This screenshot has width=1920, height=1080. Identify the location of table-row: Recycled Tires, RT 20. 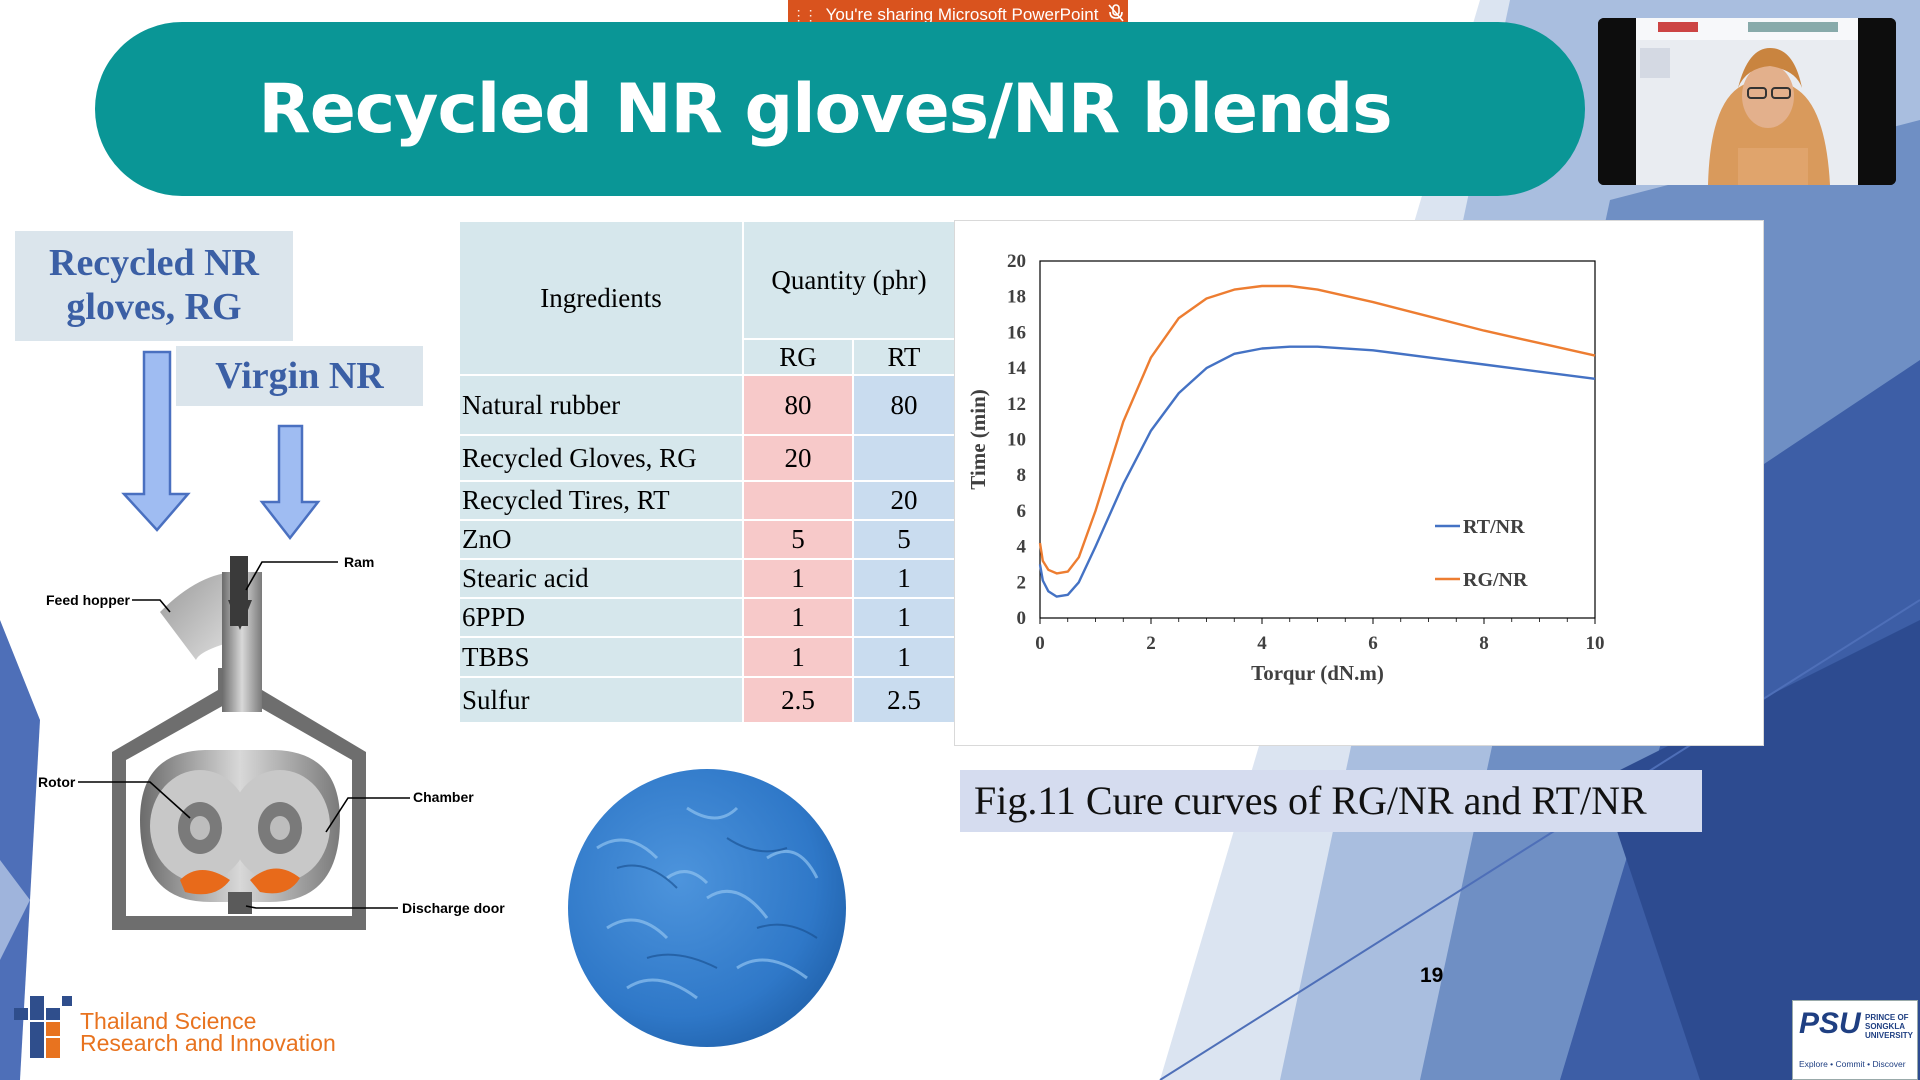
(707, 500).